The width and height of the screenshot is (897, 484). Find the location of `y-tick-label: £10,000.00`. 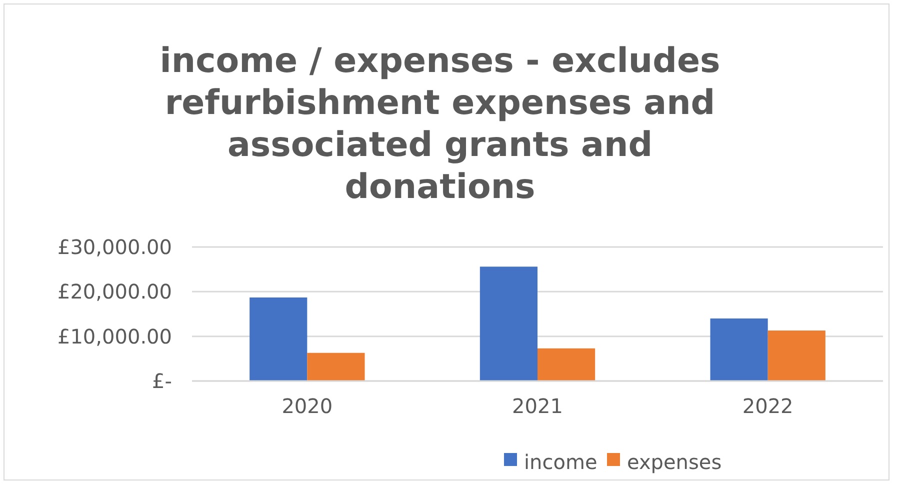

y-tick-label: £10,000.00 is located at coordinates (114, 336).